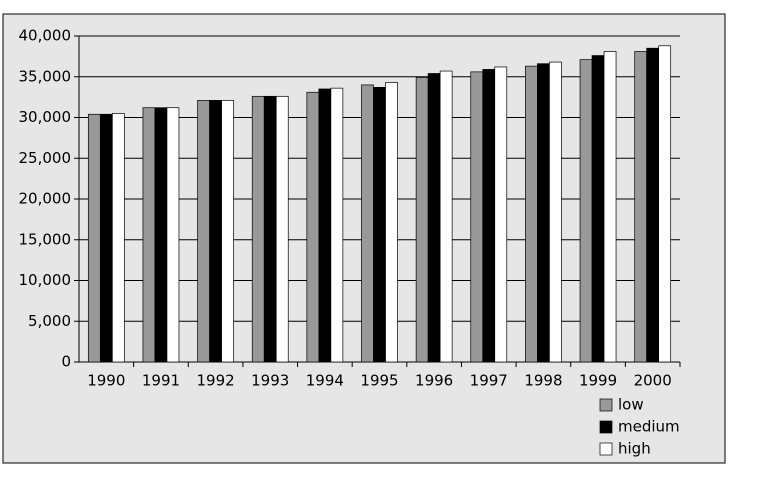 This screenshot has width=763, height=496. I want to click on x-tick-label: 1992, so click(215, 381).